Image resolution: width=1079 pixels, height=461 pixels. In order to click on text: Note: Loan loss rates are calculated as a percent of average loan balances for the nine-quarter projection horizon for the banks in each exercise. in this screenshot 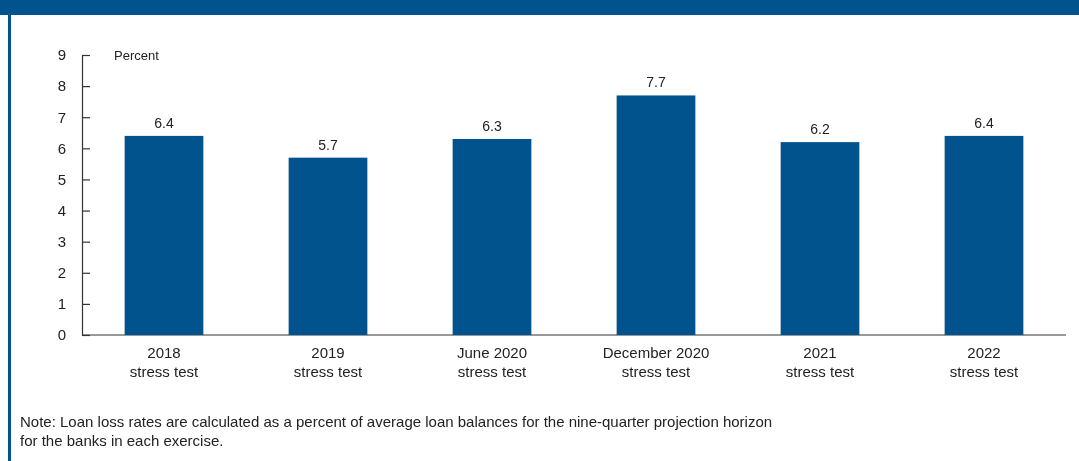, I will do `click(396, 431)`.